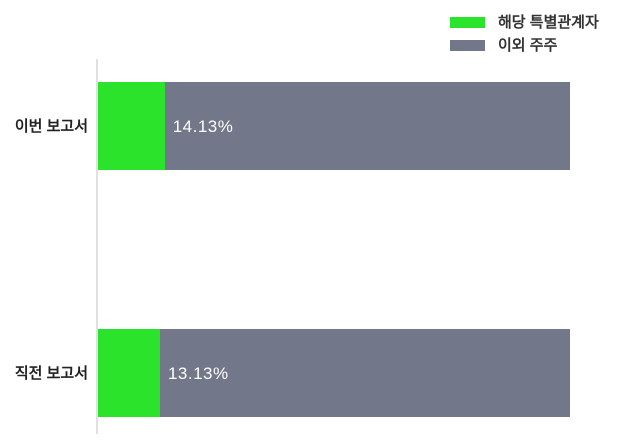 Image resolution: width=628 pixels, height=445 pixels. I want to click on bar-segment-other-shareholders: 14.13%, so click(367, 126).